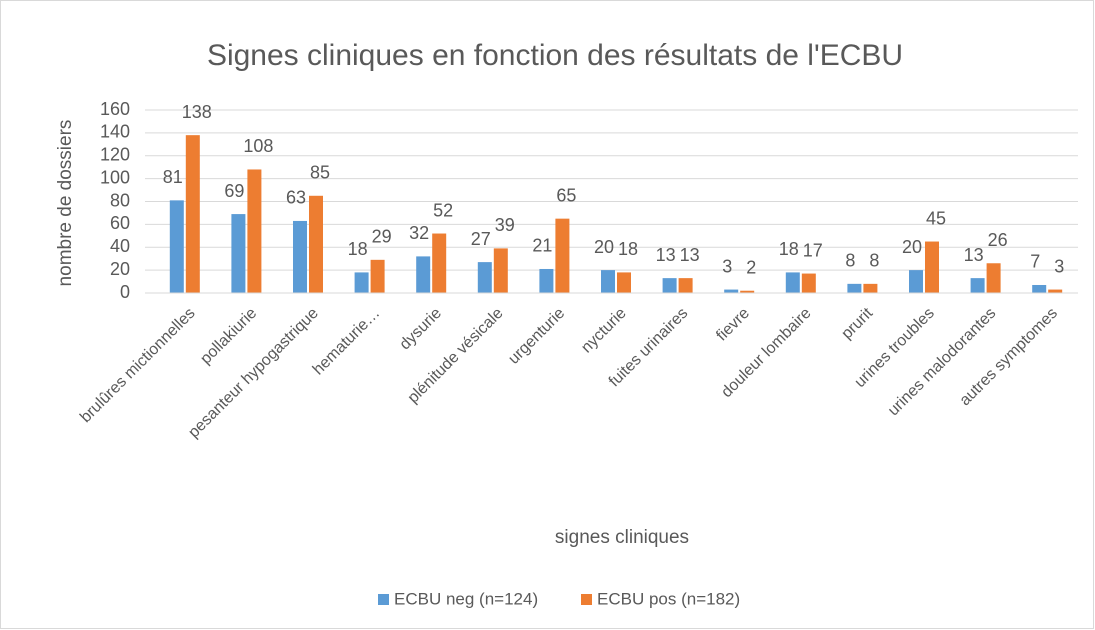 The height and width of the screenshot is (630, 1095). What do you see at coordinates (382, 237) in the screenshot?
I see `value-label: 29` at bounding box center [382, 237].